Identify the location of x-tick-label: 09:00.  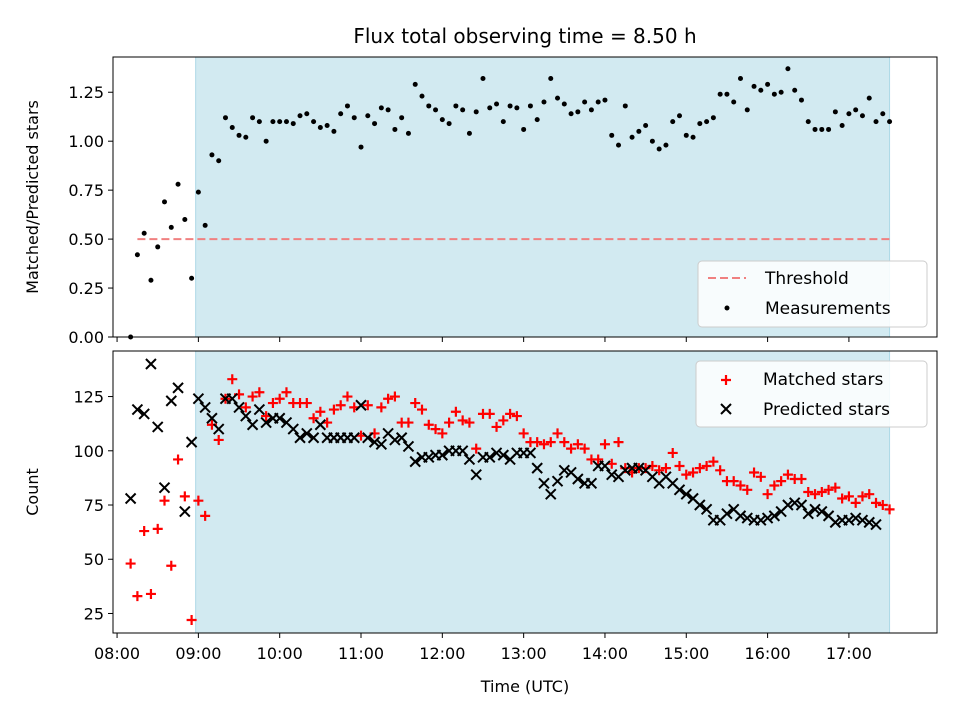
(198, 653).